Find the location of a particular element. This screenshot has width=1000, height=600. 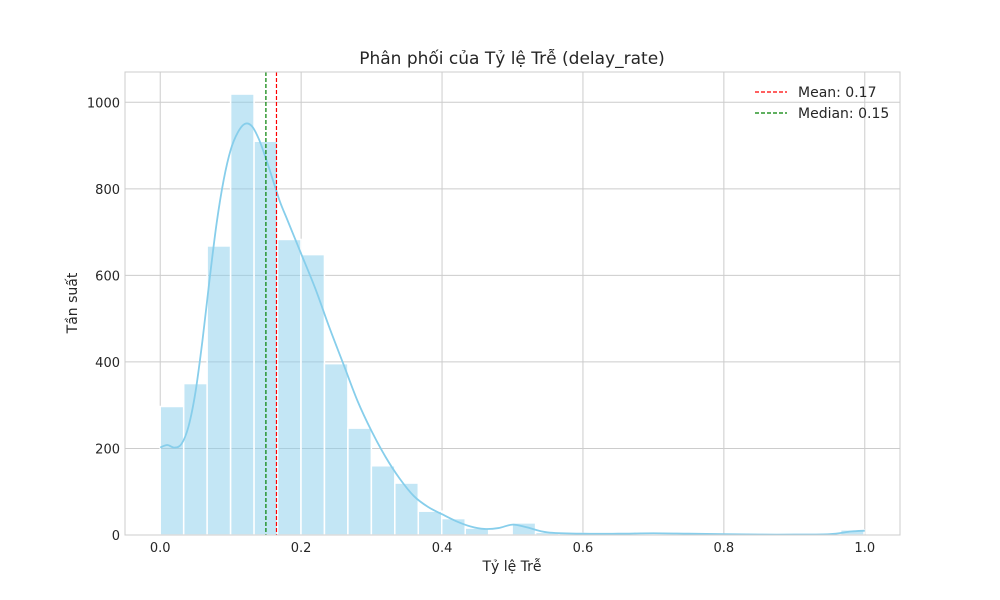

reference-lines is located at coordinates (271, 303).